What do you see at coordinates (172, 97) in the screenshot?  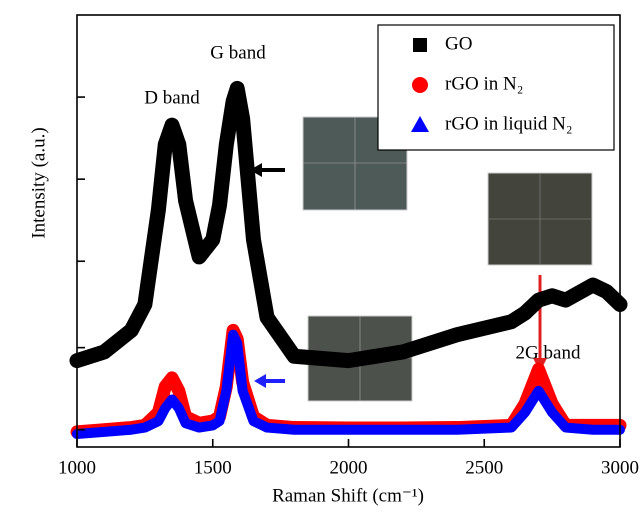 I see `annotation: D band` at bounding box center [172, 97].